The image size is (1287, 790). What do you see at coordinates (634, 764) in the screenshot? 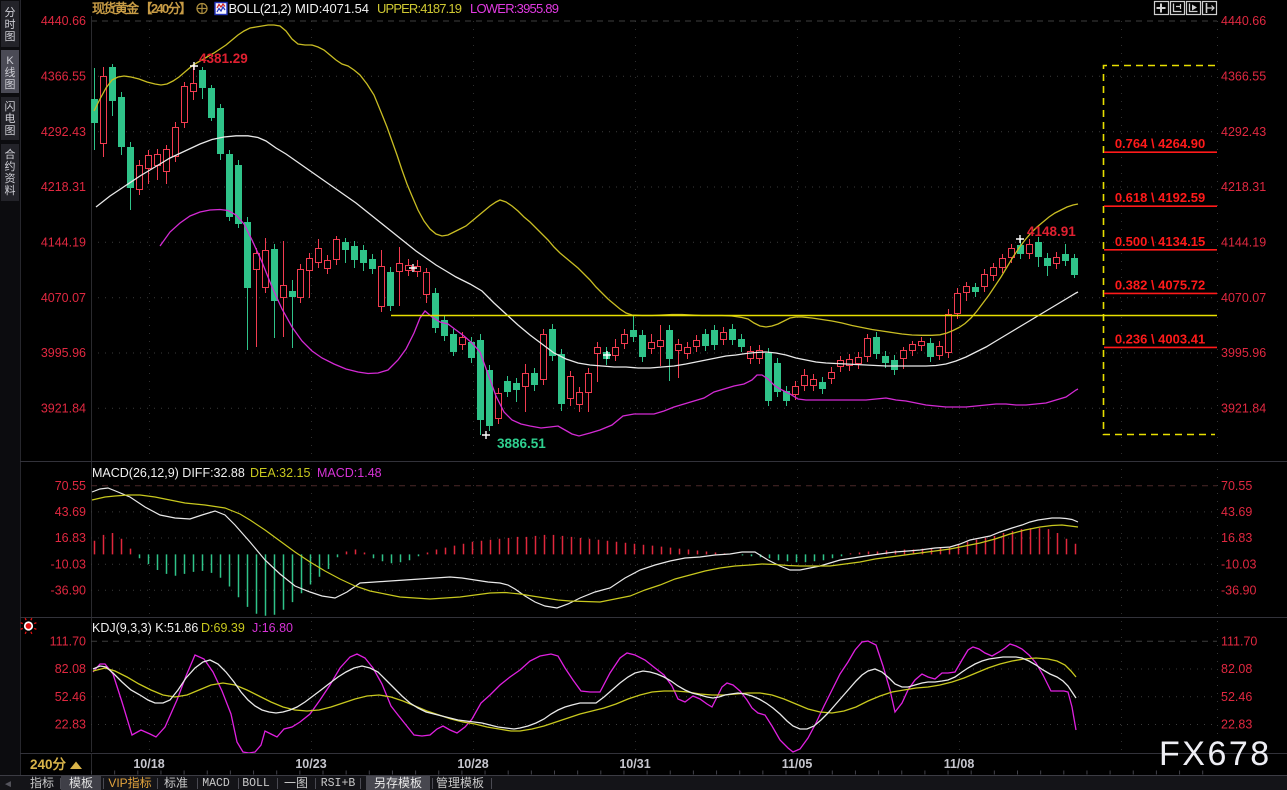
I see `svg-text: 10/31` at bounding box center [634, 764].